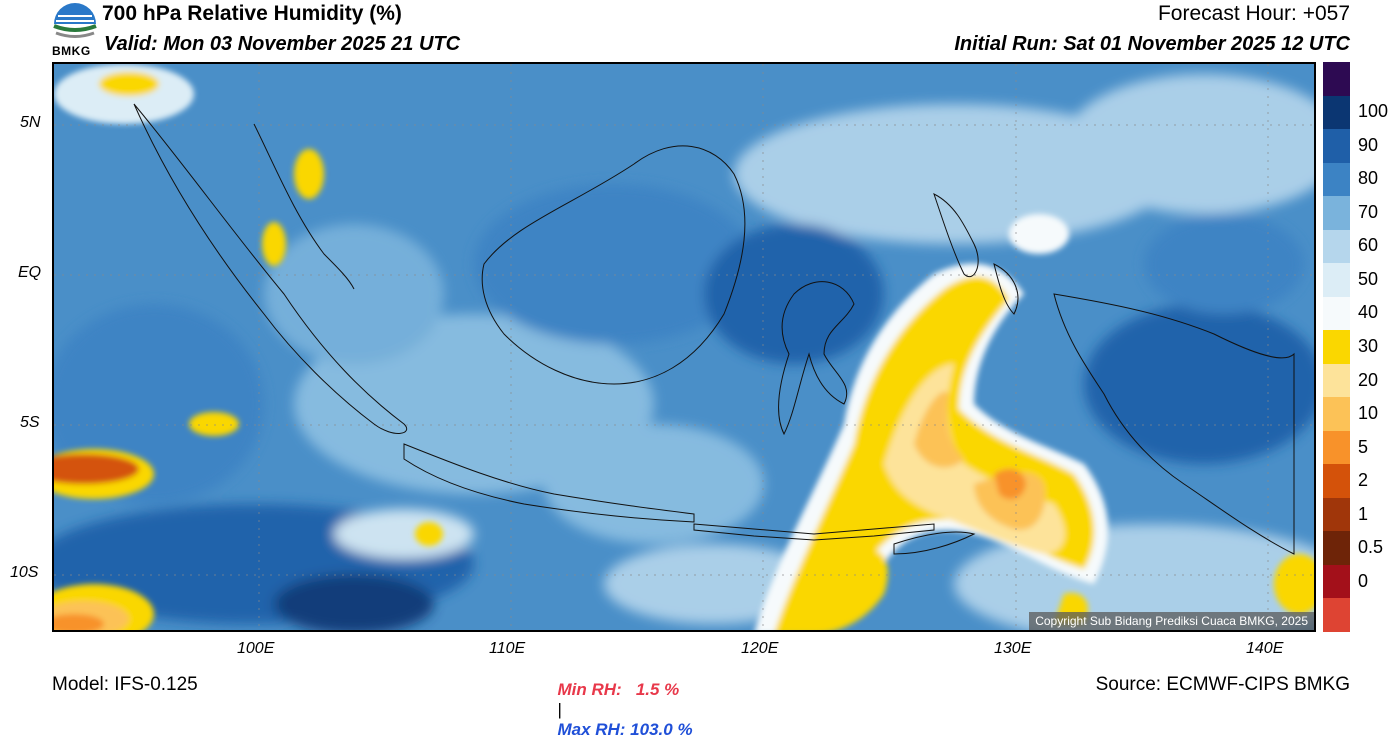 The image size is (1400, 740). Describe the element at coordinates (30, 272) in the screenshot. I see `lat-label-eq: EQ` at that location.